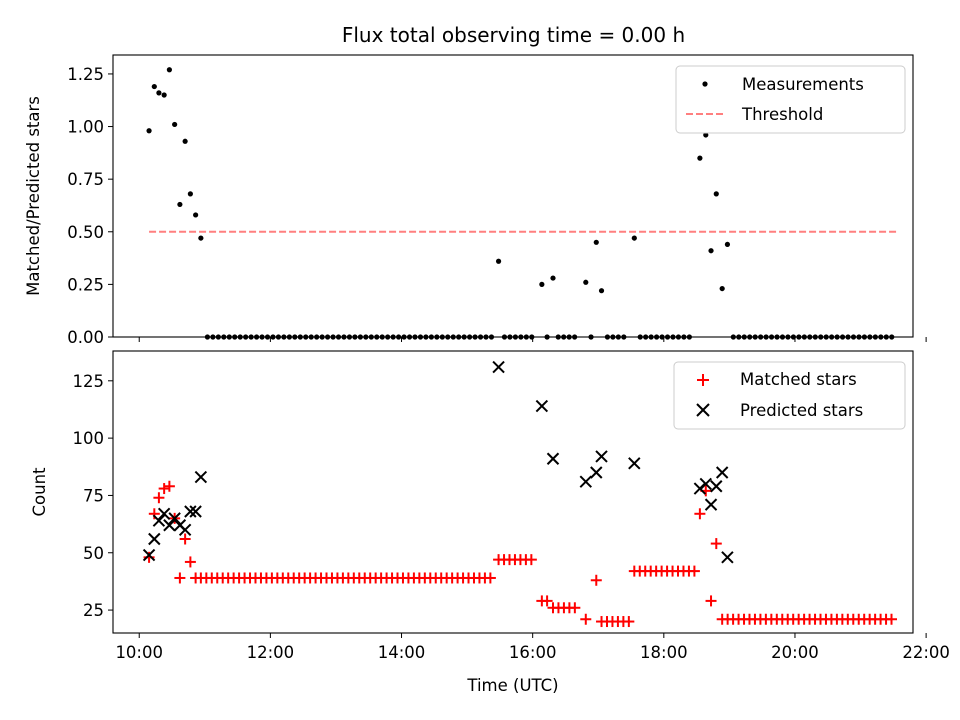 The height and width of the screenshot is (720, 960). Describe the element at coordinates (85, 179) in the screenshot. I see `top-y-tick-label: 0.75` at that location.